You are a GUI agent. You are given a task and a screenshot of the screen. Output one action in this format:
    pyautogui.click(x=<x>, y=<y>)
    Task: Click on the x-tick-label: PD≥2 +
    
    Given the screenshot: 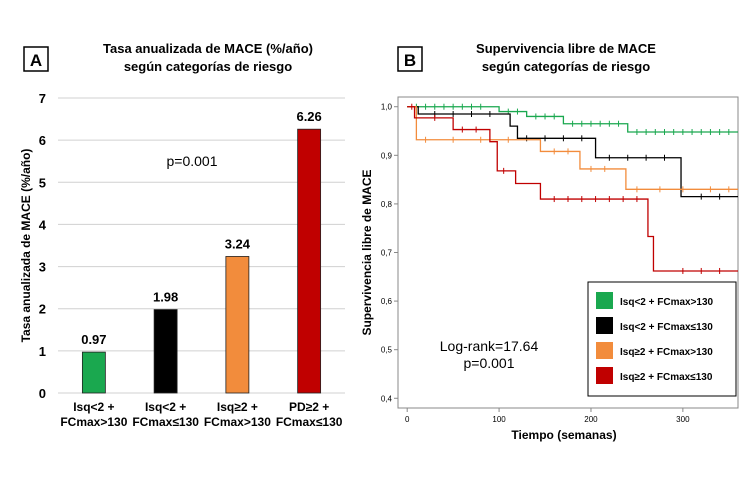 What is the action you would take?
    pyautogui.click(x=309, y=407)
    